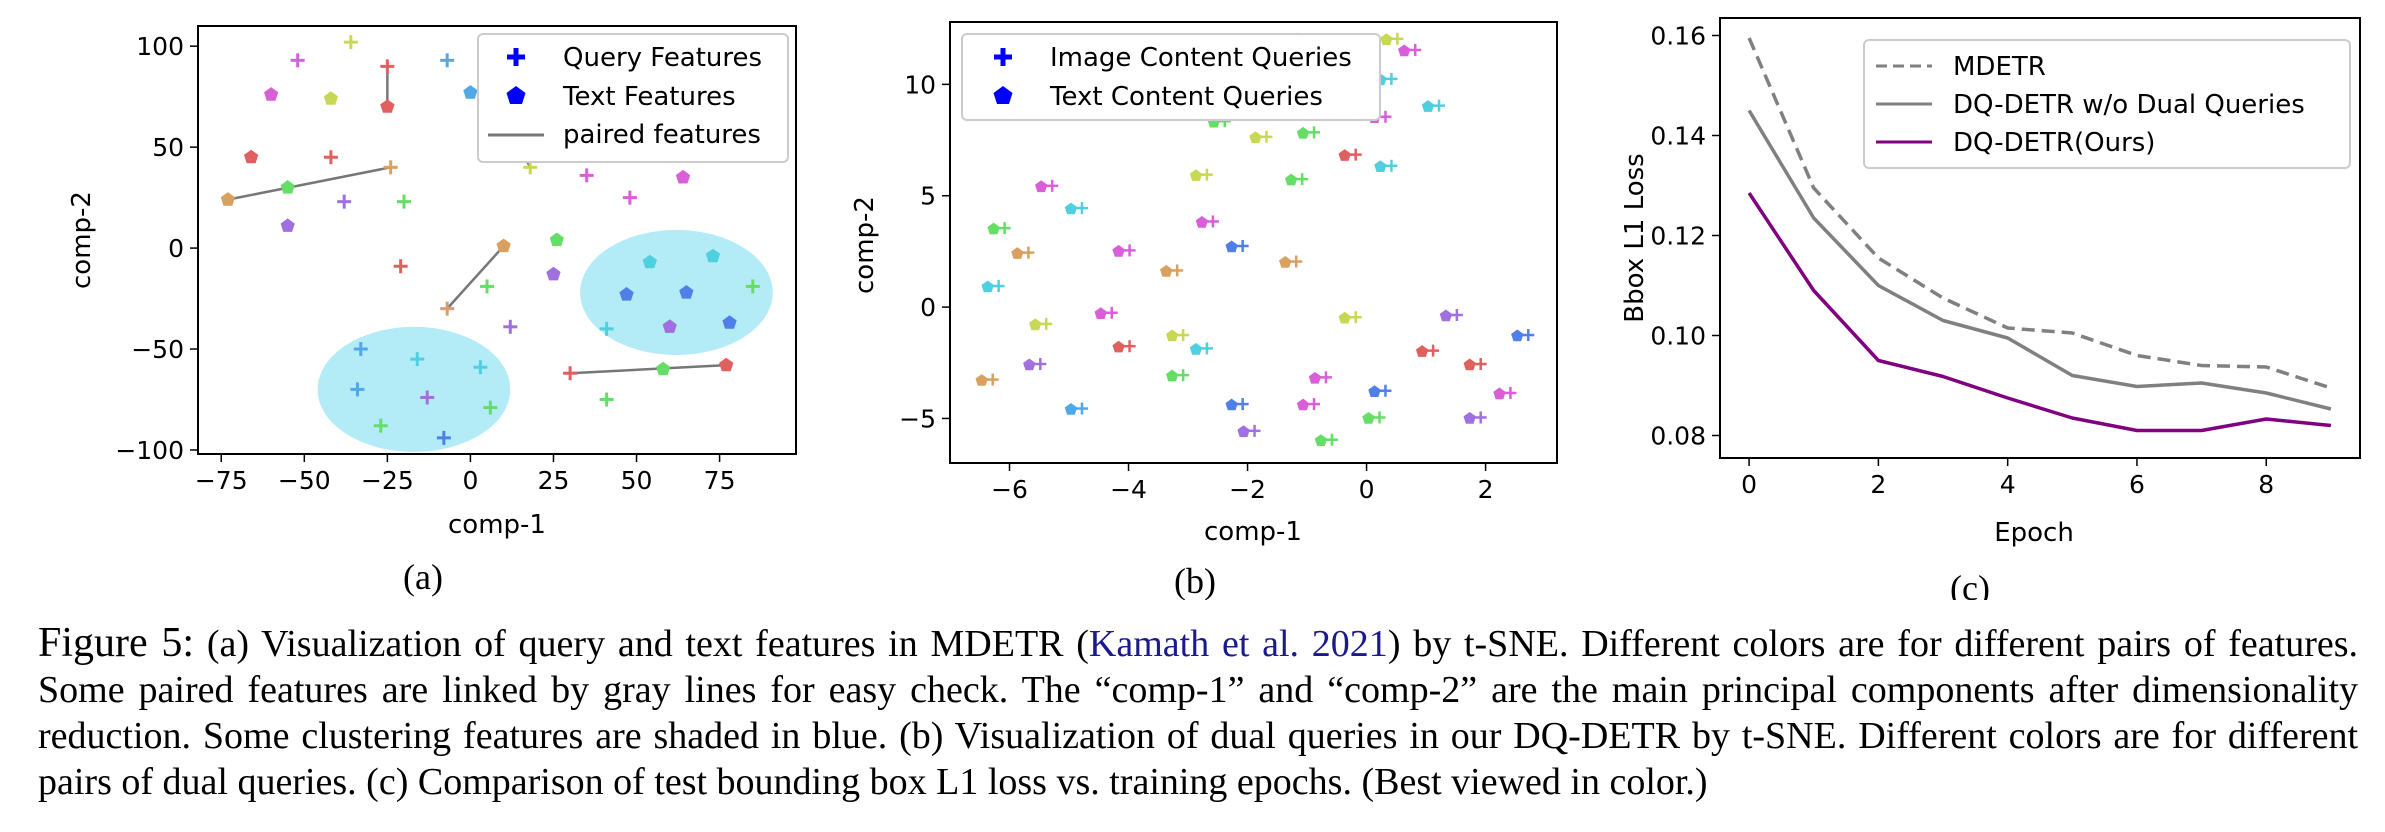 The image size is (2385, 832). Describe the element at coordinates (160, 46) in the screenshot. I see `y-tick-label: 100` at that location.